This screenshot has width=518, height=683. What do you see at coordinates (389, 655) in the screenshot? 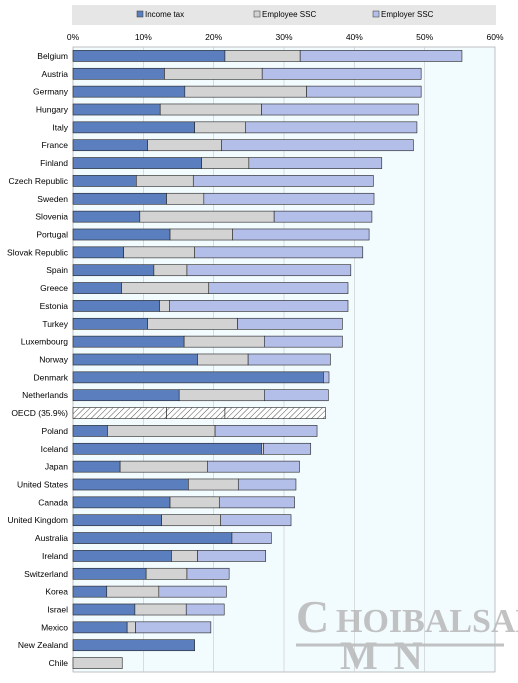
I see `watermark-text-line2: MN` at bounding box center [389, 655].